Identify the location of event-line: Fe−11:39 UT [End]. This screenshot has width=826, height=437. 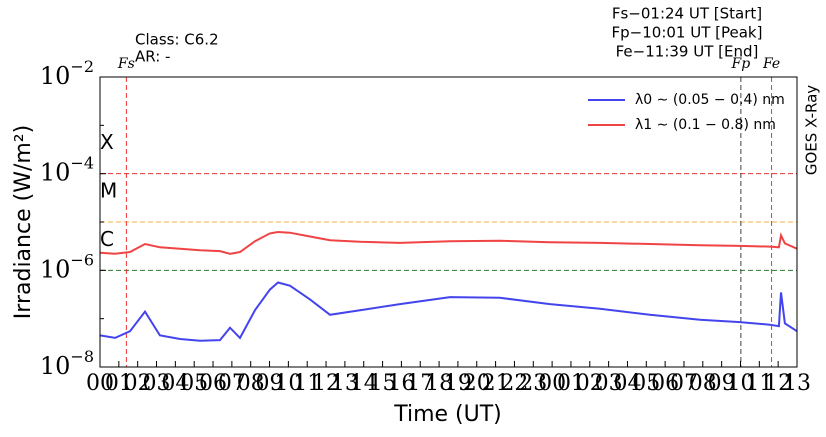
(687, 52).